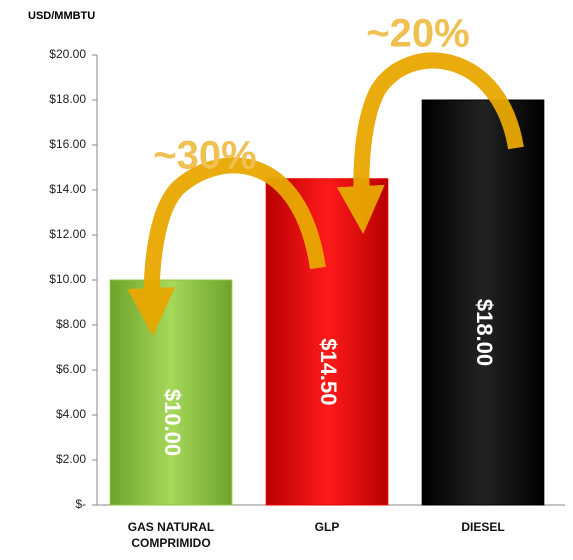  I want to click on y-tick-label: $20.00, so click(67, 54).